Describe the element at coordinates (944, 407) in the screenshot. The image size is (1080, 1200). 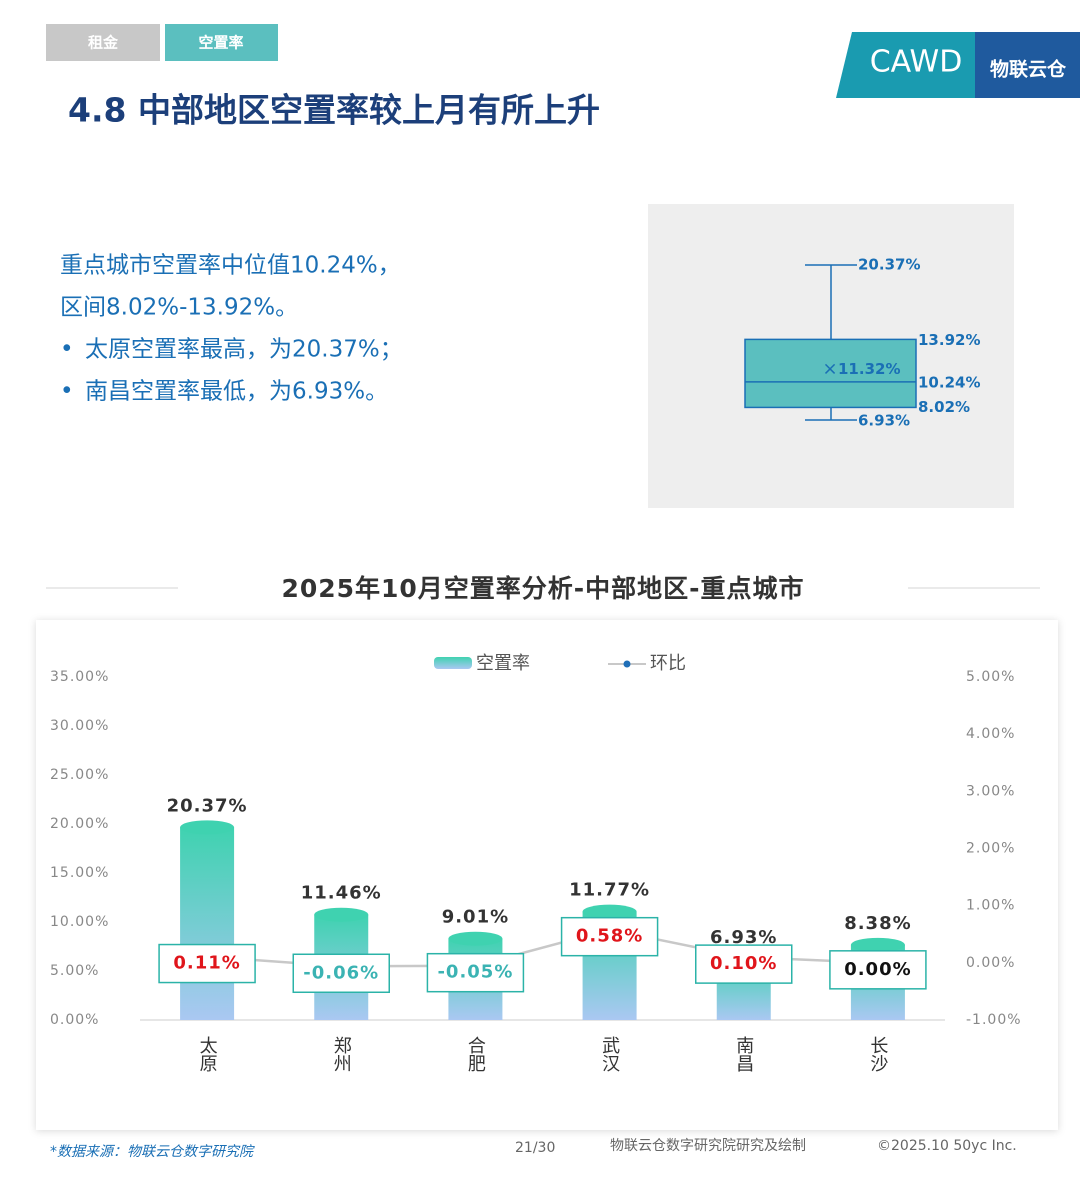
I see `stat-label: 8.02%` at that location.